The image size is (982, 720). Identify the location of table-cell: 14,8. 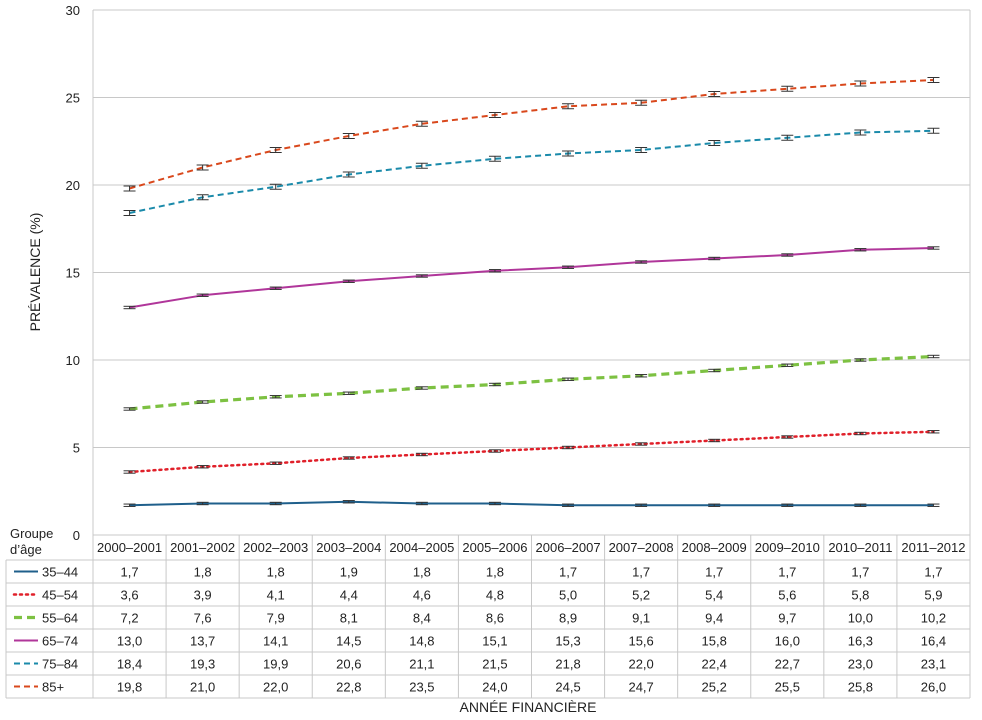
(421, 641).